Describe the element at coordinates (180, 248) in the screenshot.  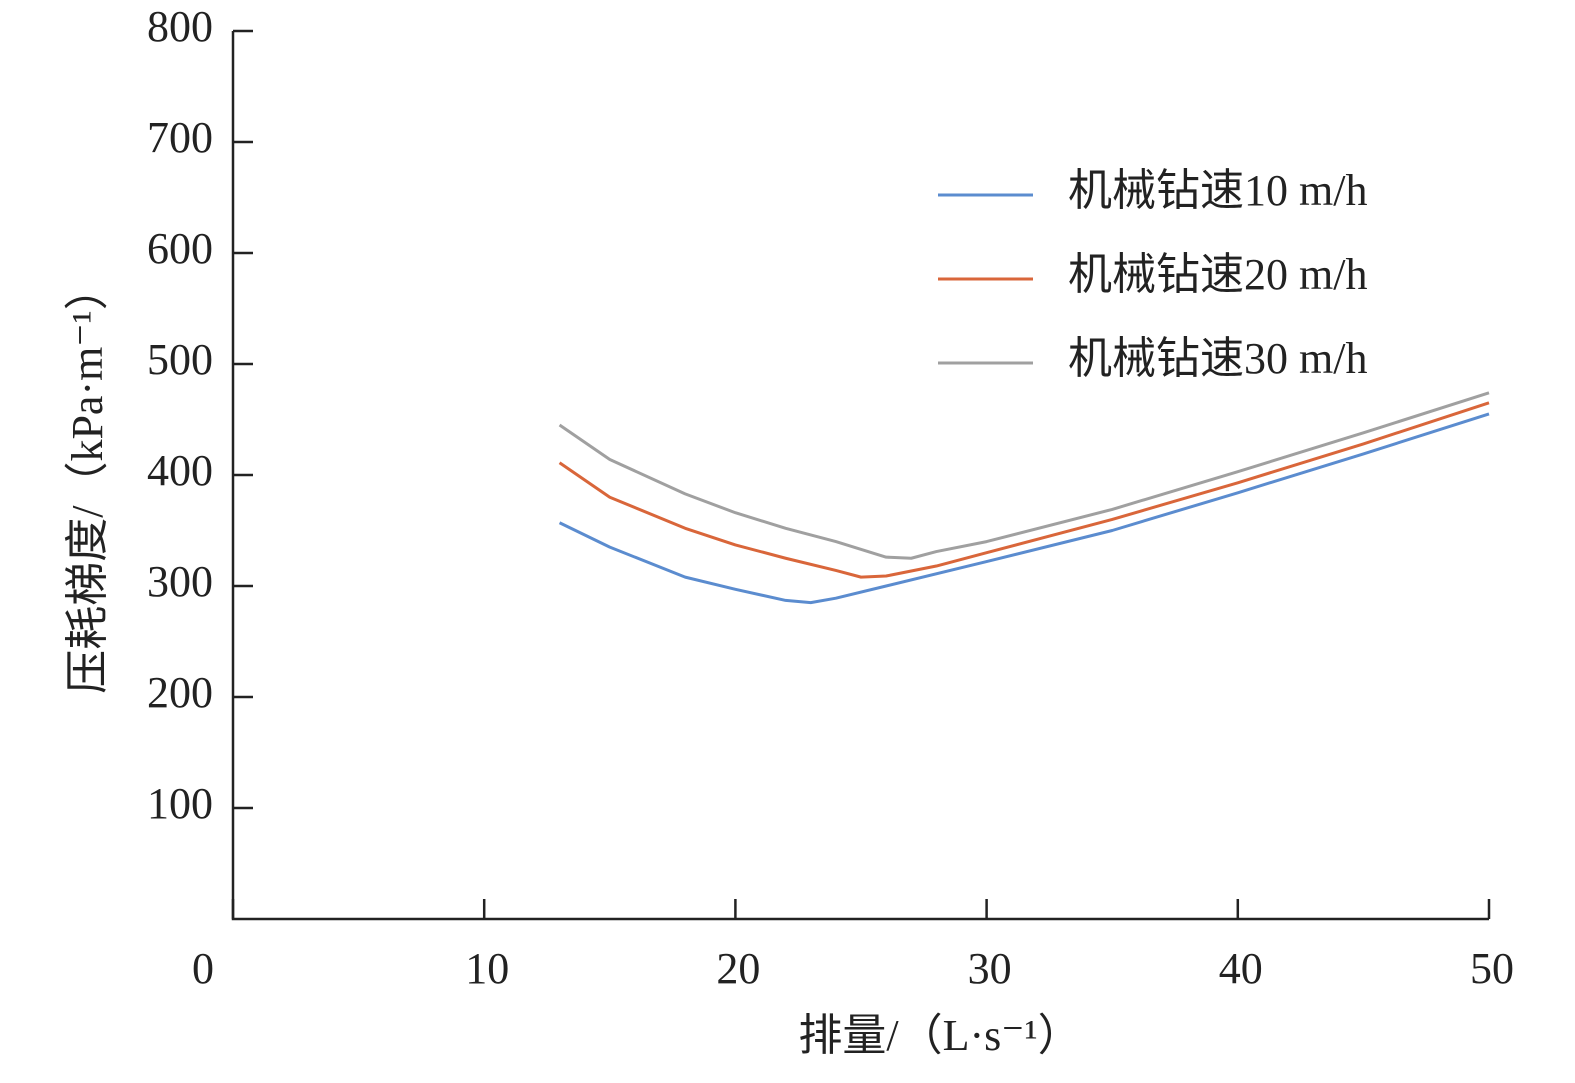
I see `y-tick-label: 600` at that location.